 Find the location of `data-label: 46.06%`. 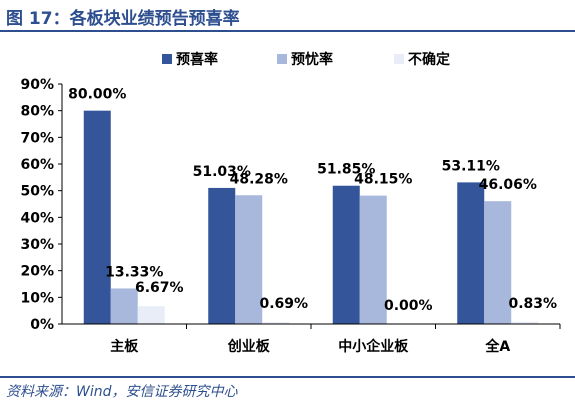

data-label: 46.06% is located at coordinates (508, 185).